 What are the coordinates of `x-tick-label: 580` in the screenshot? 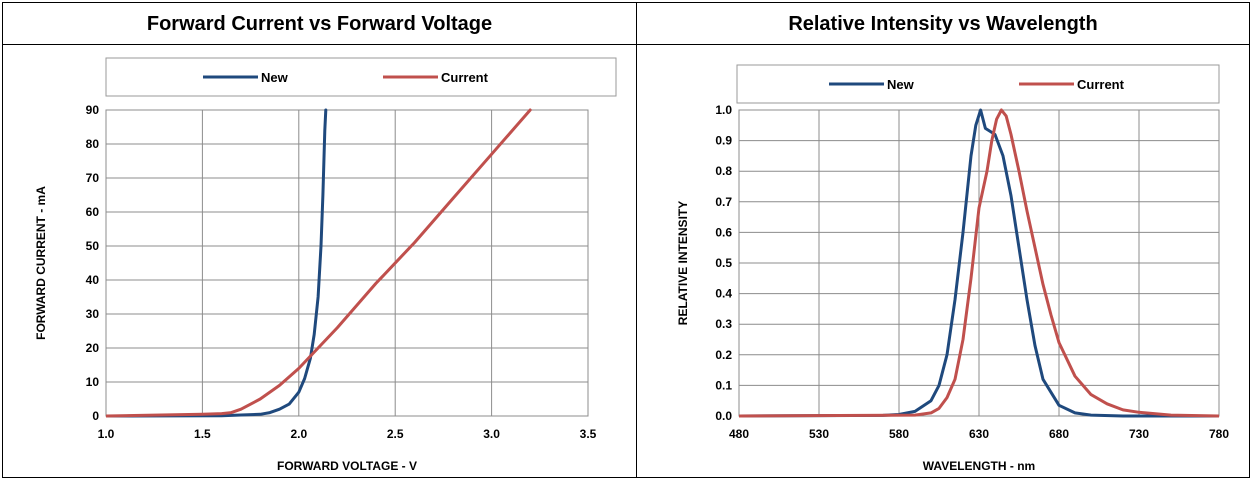 It's located at (899, 434).